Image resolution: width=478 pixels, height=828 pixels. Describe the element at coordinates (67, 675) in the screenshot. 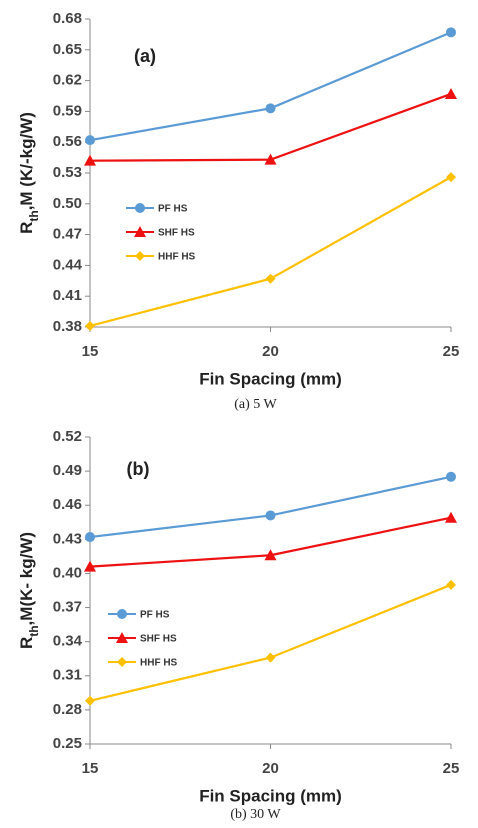

I see `y-tick-label: 0.31` at that location.